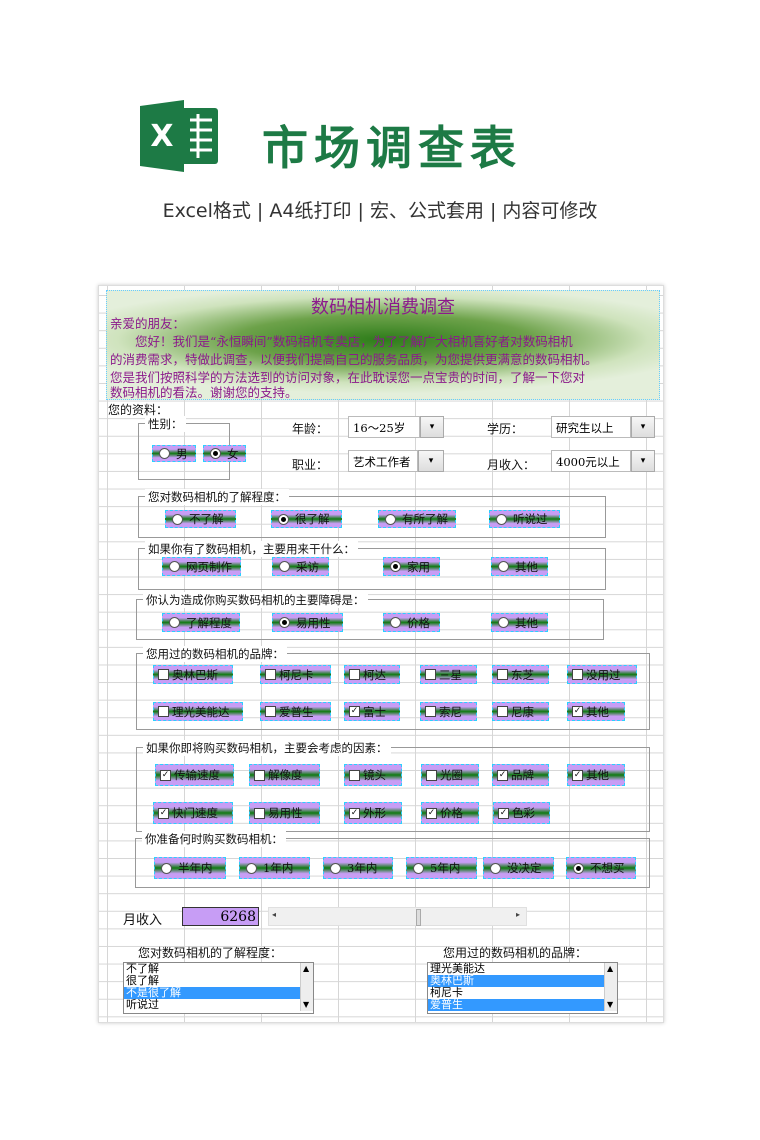 Image resolution: width=760 pixels, height=1140 pixels. I want to click on checkbox-option: ✓ 传输速度, so click(194, 775).